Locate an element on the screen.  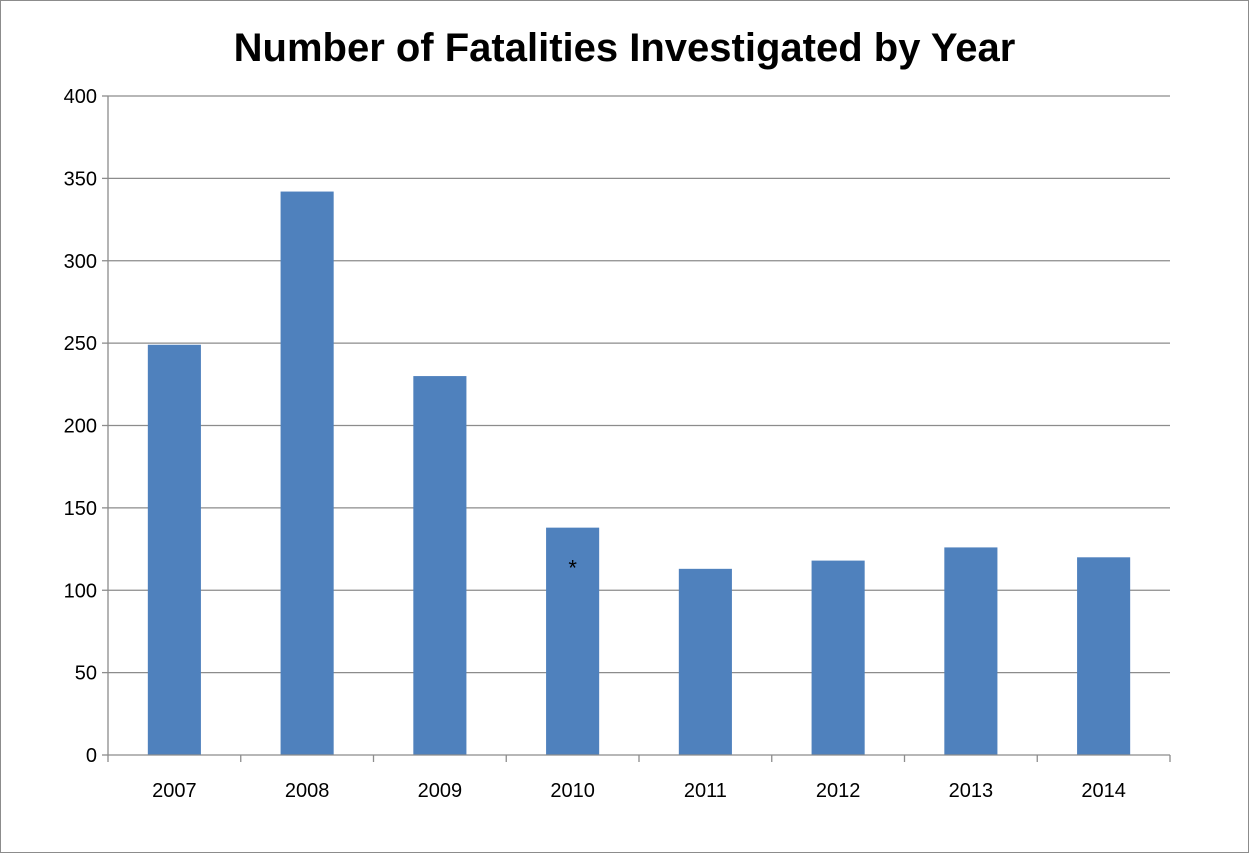
x-tick-label-2007: 2007 is located at coordinates (174, 791).